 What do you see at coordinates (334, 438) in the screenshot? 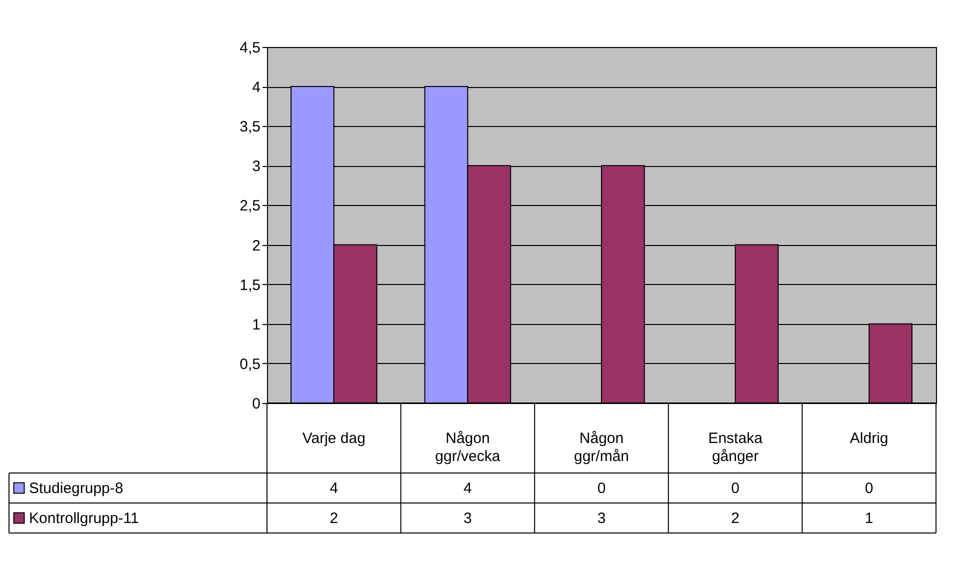
I see `x-tick-label: Varje dag` at bounding box center [334, 438].